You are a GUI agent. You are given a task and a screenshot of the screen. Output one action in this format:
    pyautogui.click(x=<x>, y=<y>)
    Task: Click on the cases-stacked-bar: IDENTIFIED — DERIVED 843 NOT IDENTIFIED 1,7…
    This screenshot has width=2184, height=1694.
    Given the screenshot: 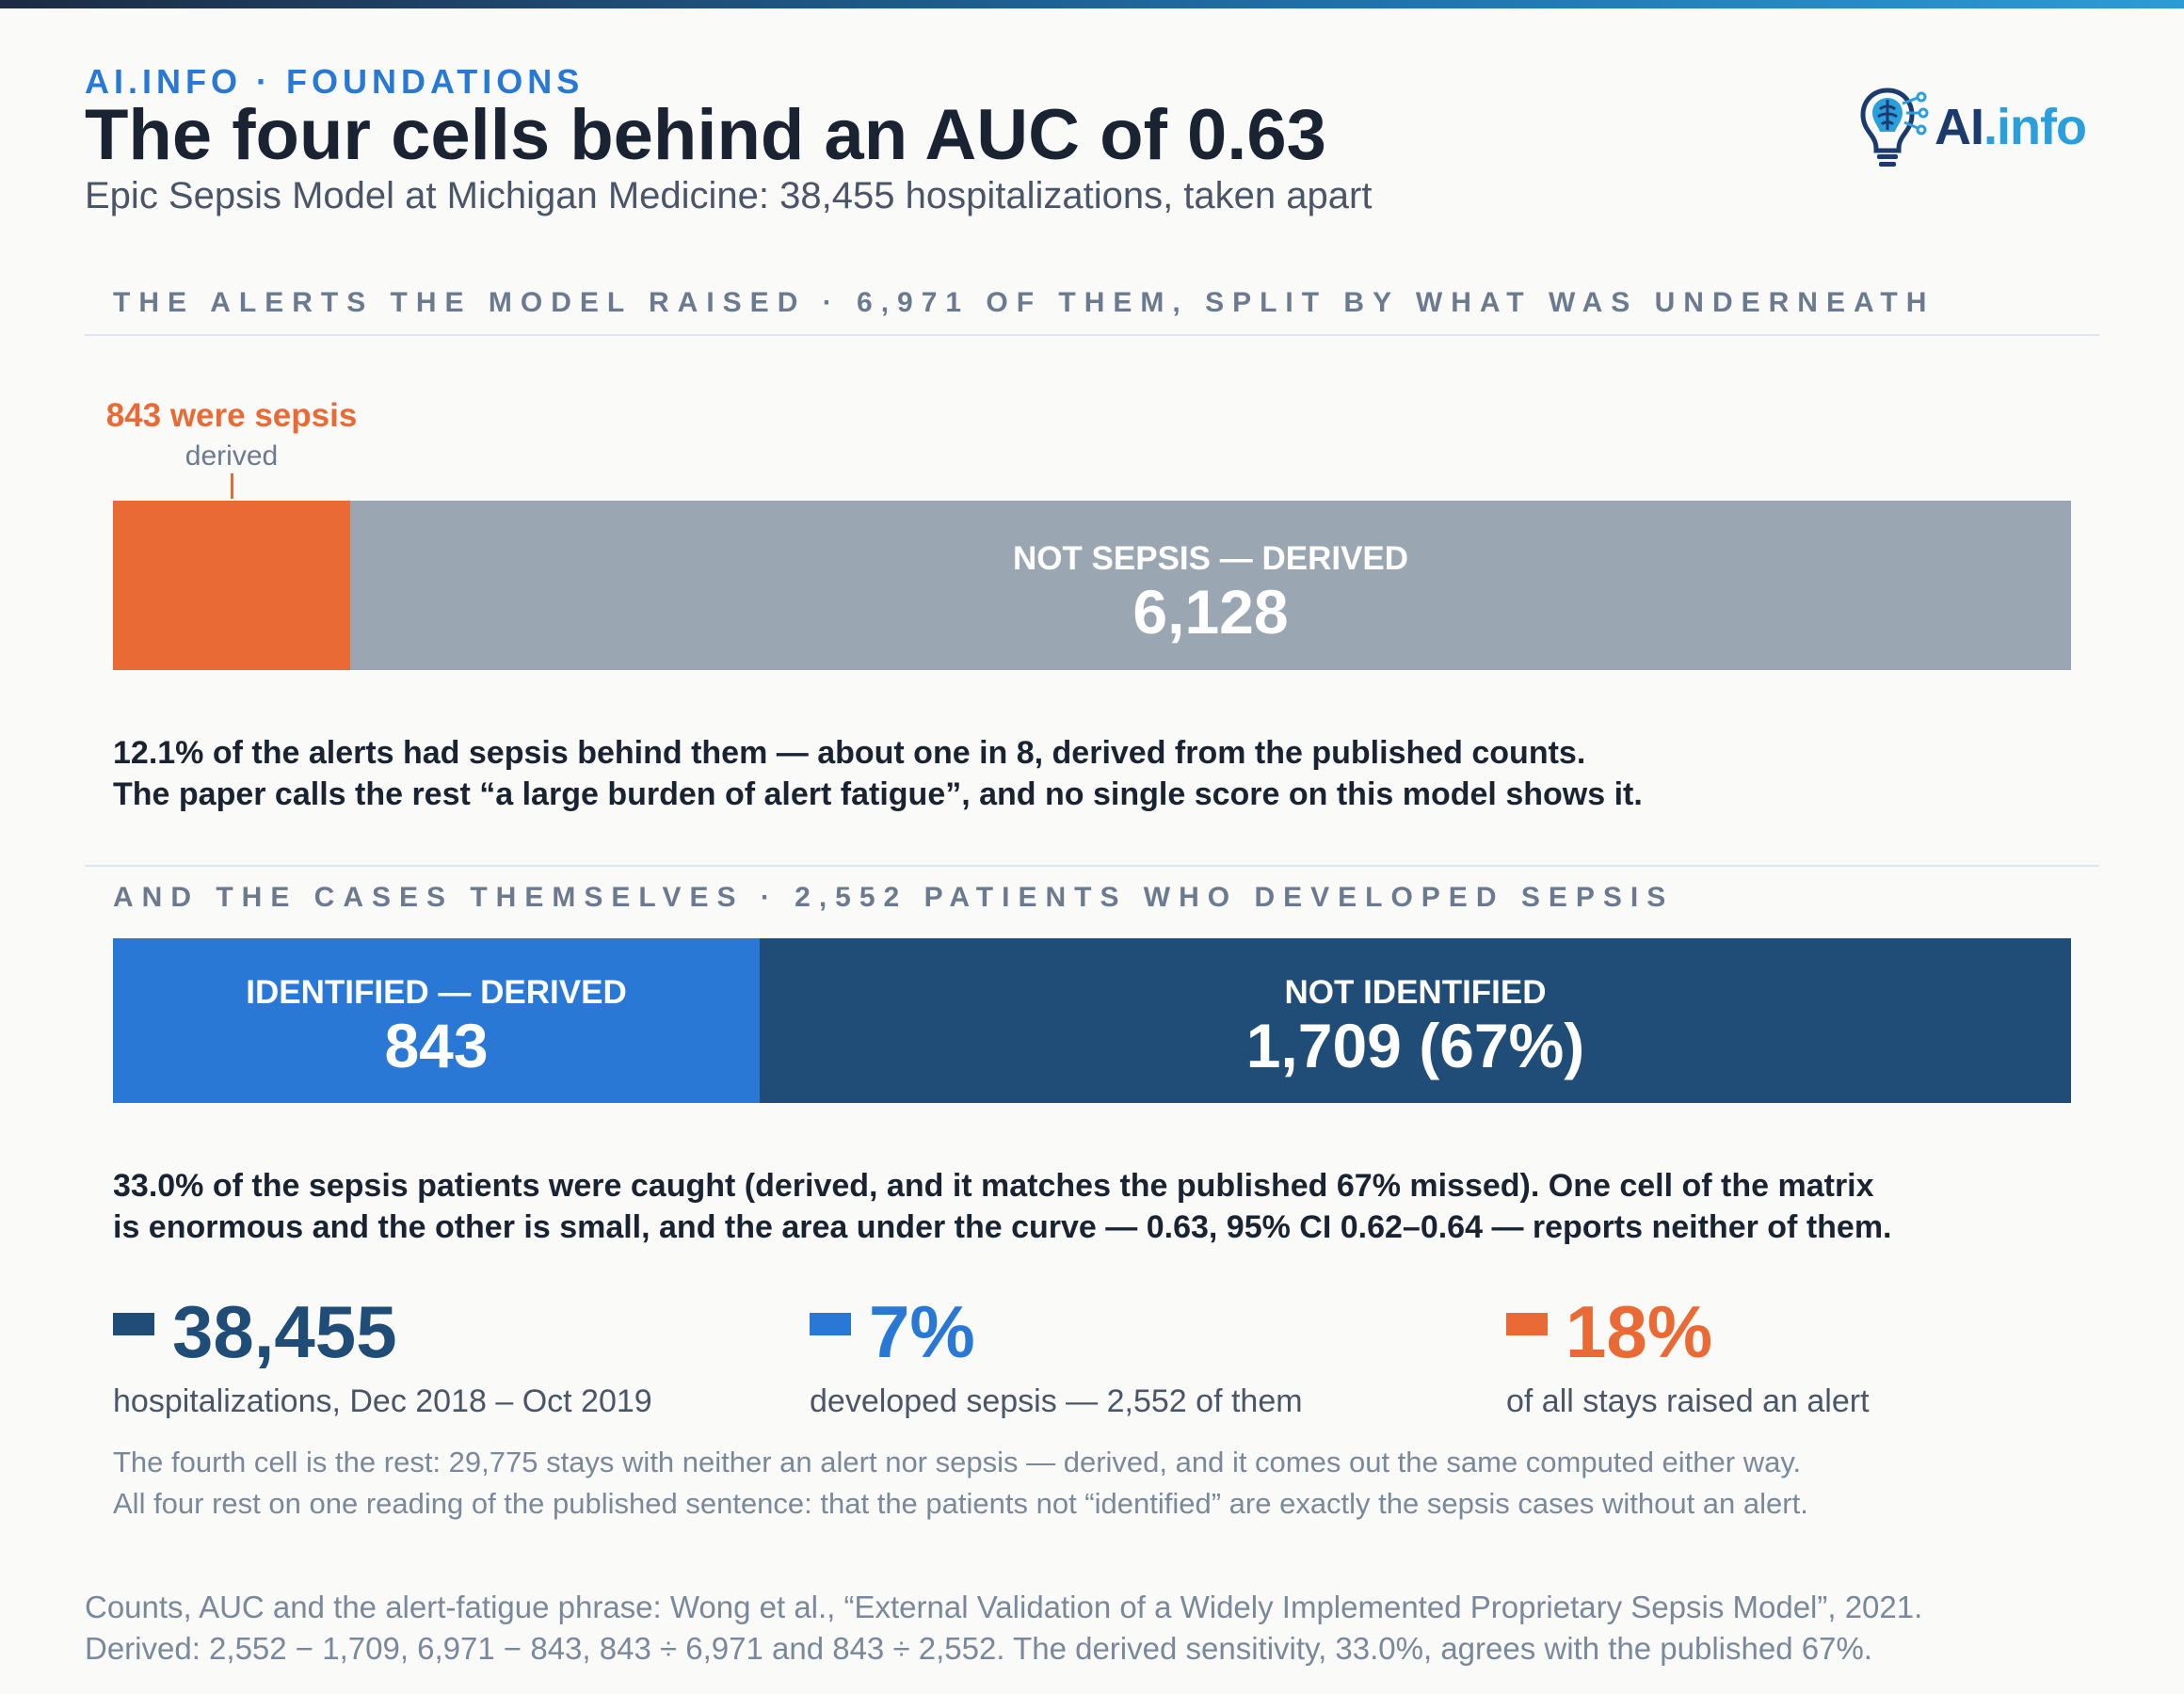 What is the action you would take?
    pyautogui.click(x=1092, y=1020)
    